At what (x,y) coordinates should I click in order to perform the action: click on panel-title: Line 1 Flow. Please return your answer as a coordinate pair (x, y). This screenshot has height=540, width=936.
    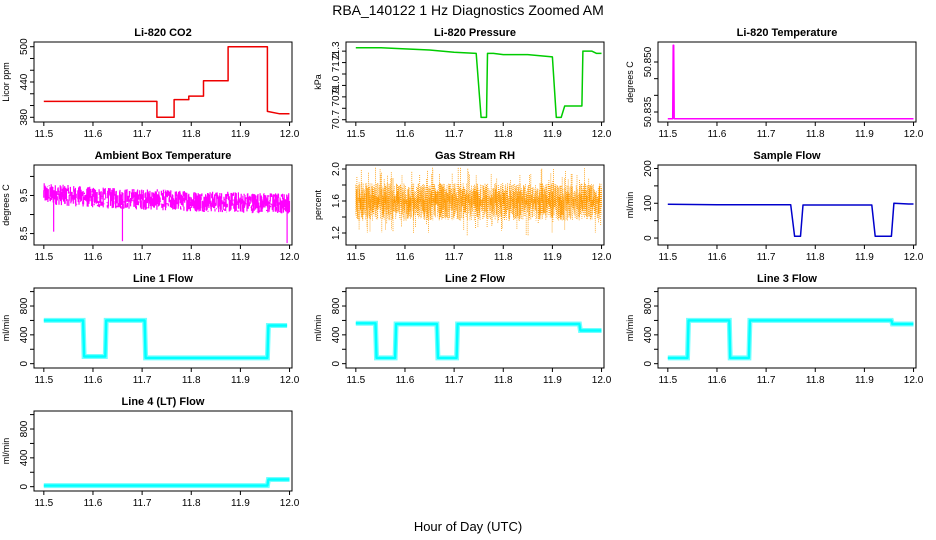
    Looking at the image, I should click on (163, 279).